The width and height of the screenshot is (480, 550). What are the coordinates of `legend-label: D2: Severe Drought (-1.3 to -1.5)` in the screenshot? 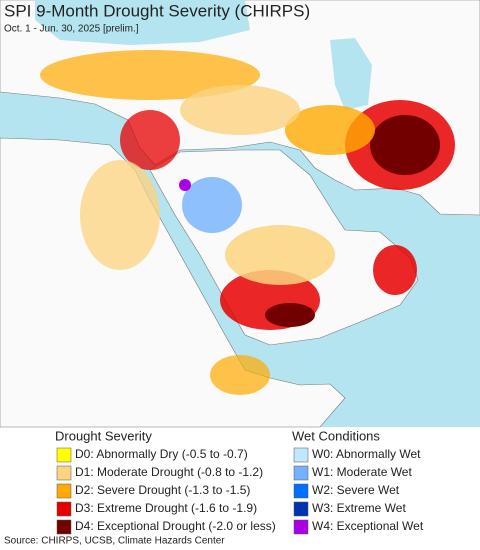 It's located at (162, 490).